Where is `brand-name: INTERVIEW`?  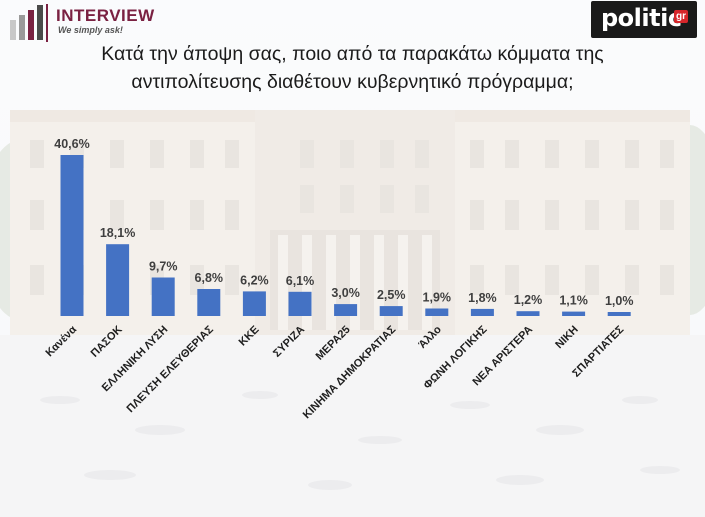 brand-name: INTERVIEW is located at coordinates (105, 15).